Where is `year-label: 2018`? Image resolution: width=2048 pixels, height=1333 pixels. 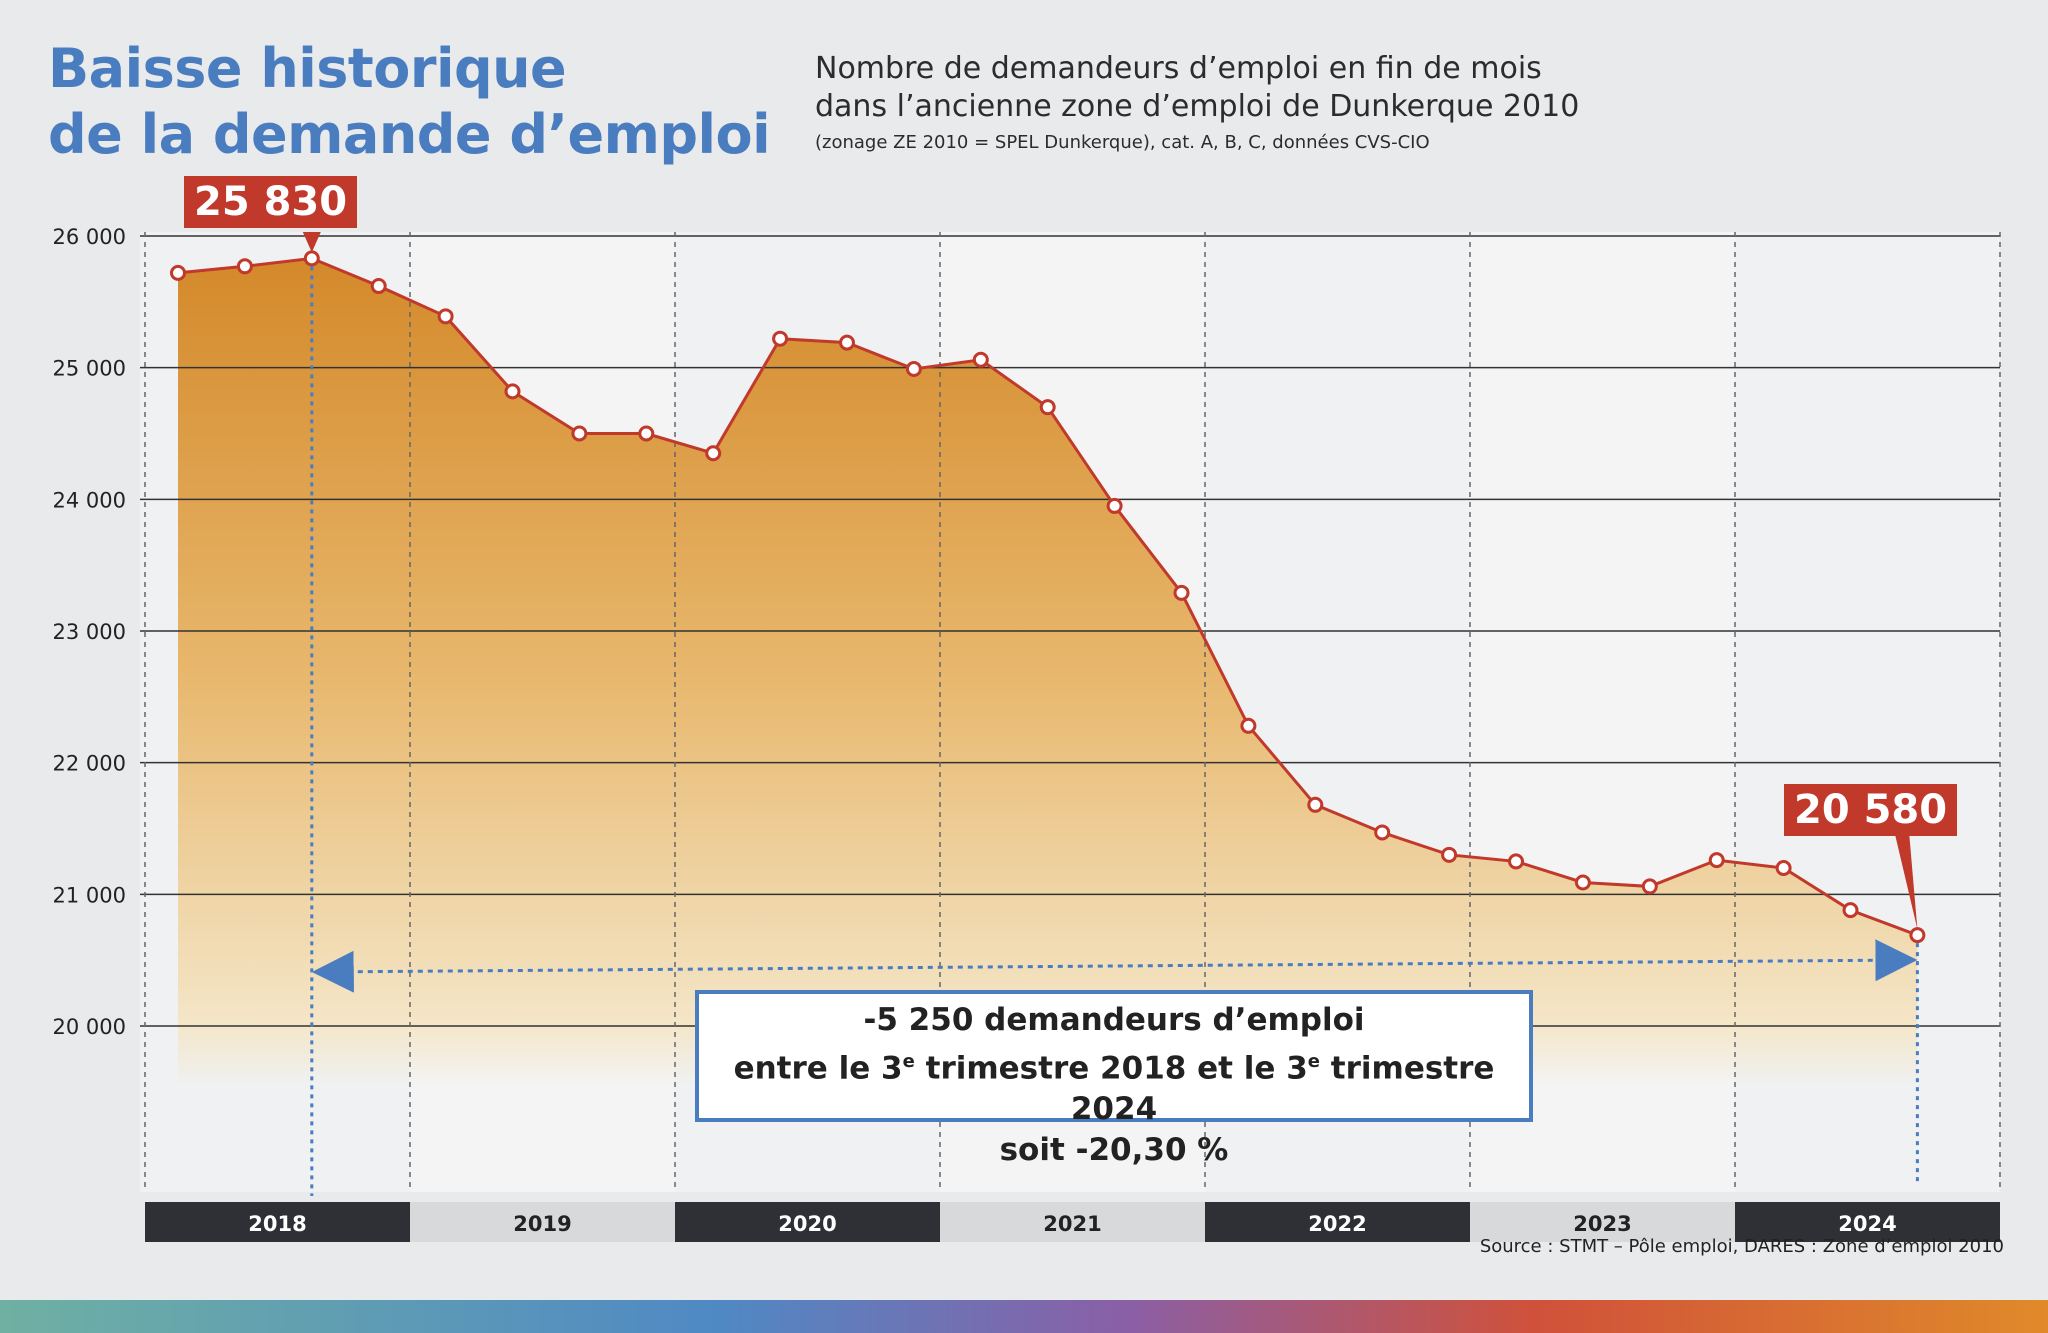 year-label: 2018 is located at coordinates (277, 1224).